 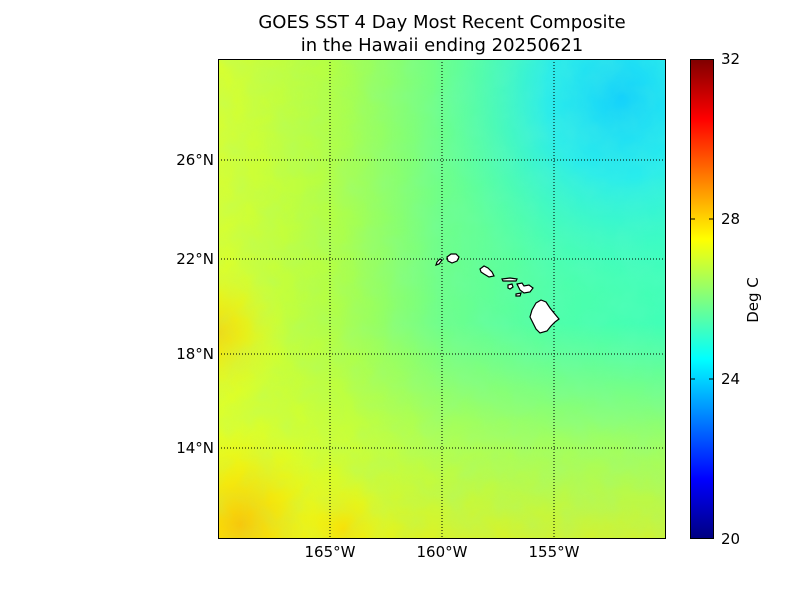 I want to click on colorbar-units-label: Deg C, so click(x=753, y=300).